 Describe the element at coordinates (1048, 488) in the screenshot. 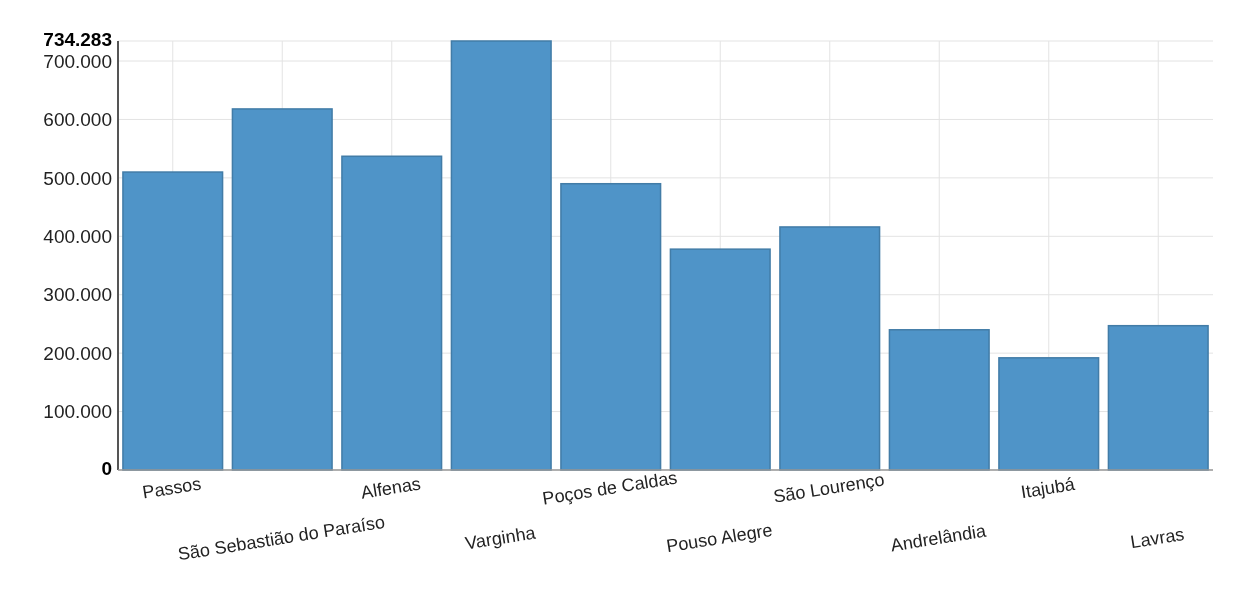

I see `x-tick-label: Itajubá` at that location.